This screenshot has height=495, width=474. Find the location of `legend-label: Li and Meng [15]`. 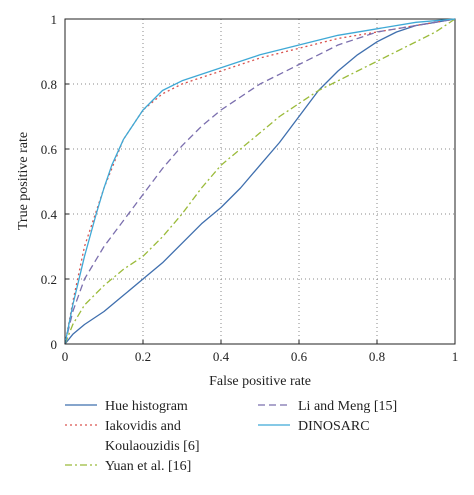

legend-label: Li and Meng [15] is located at coordinates (347, 406).